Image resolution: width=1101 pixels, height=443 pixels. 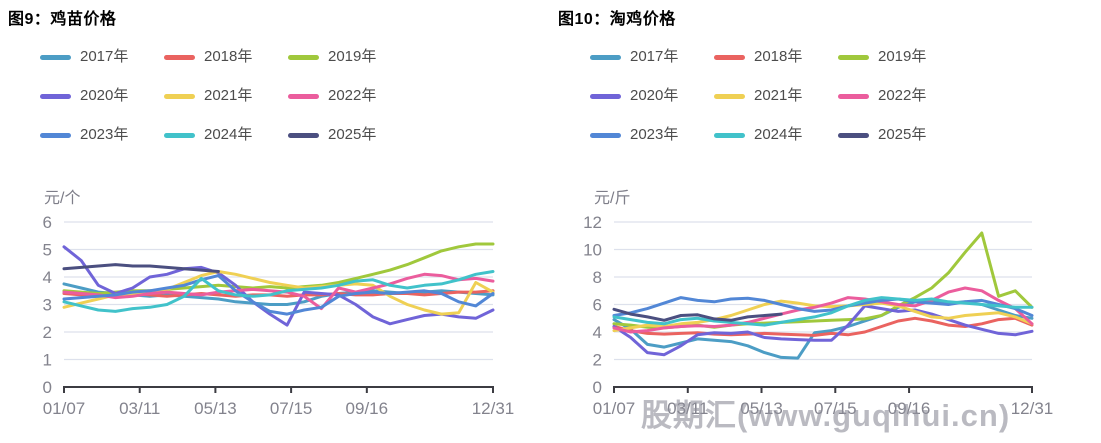 I want to click on series-line-2022, so click(x=823, y=310).